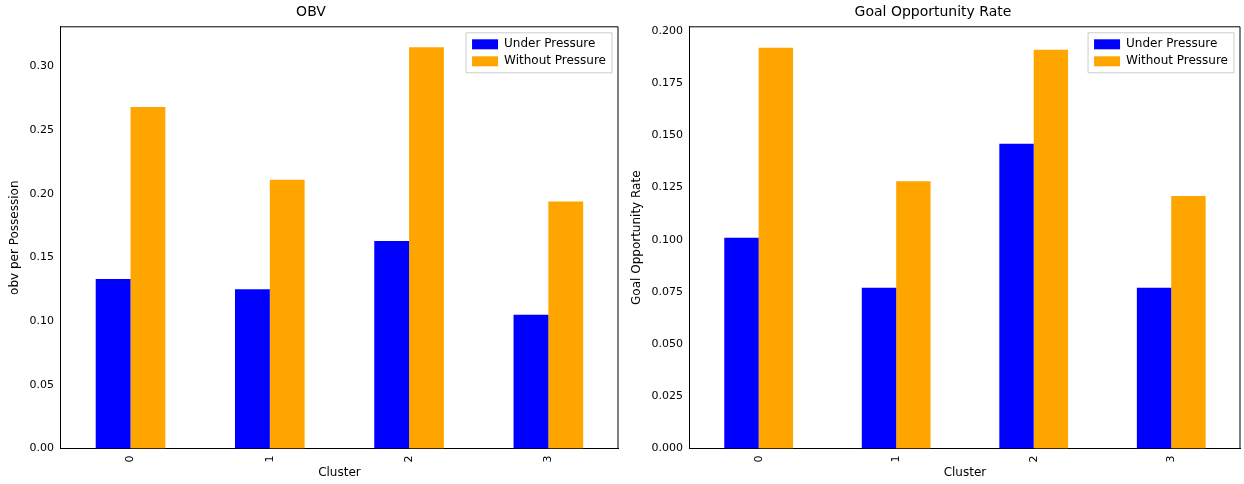 Image resolution: width=1244 pixels, height=484 pixels. I want to click on y-tick-label: 0.30, so click(41, 66).